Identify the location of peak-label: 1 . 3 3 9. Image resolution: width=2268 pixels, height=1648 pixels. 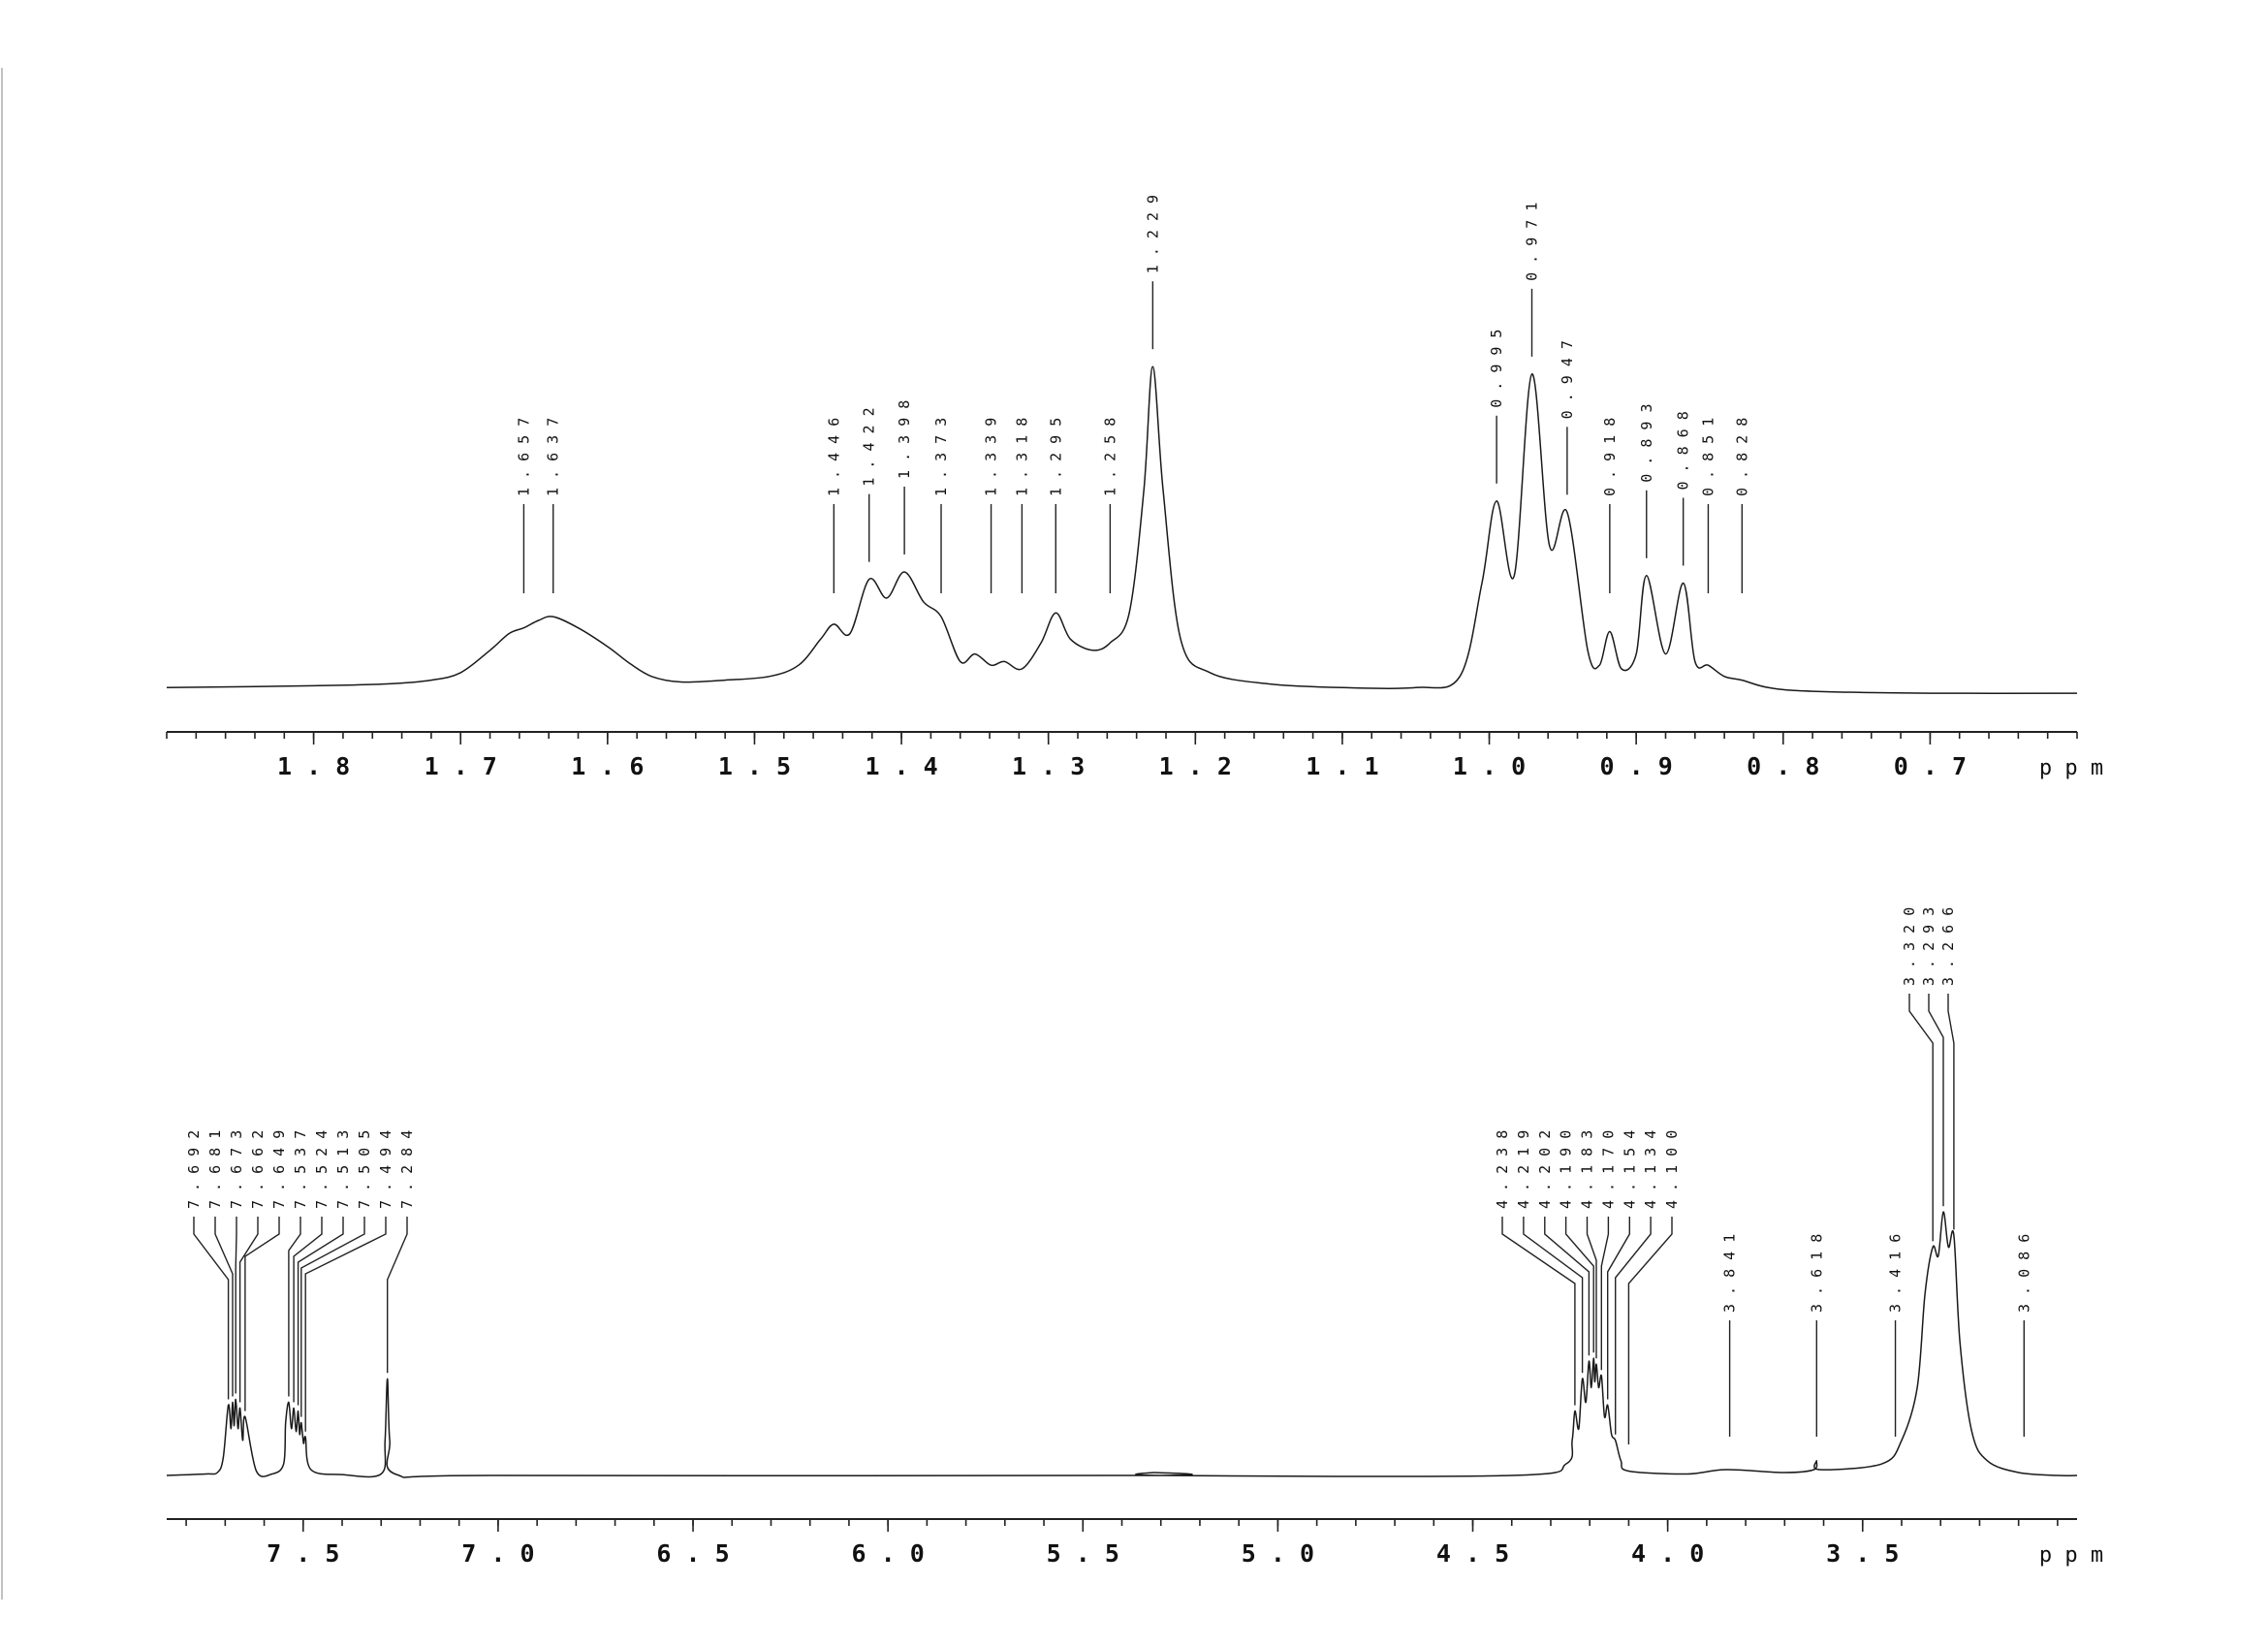
(992, 457).